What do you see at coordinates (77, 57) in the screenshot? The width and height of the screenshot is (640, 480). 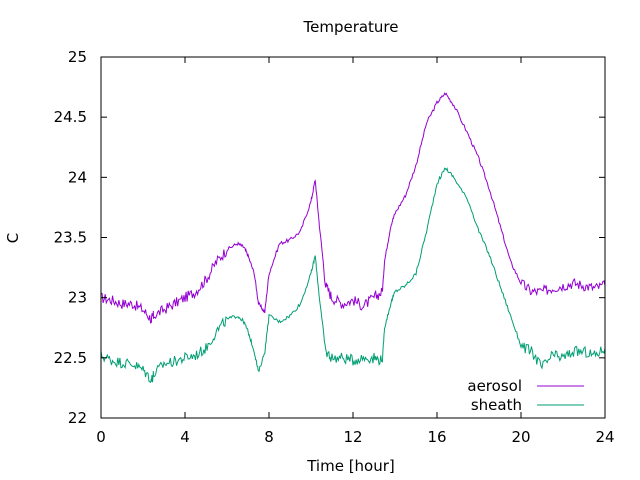 I see `y-tick-label: 25` at bounding box center [77, 57].